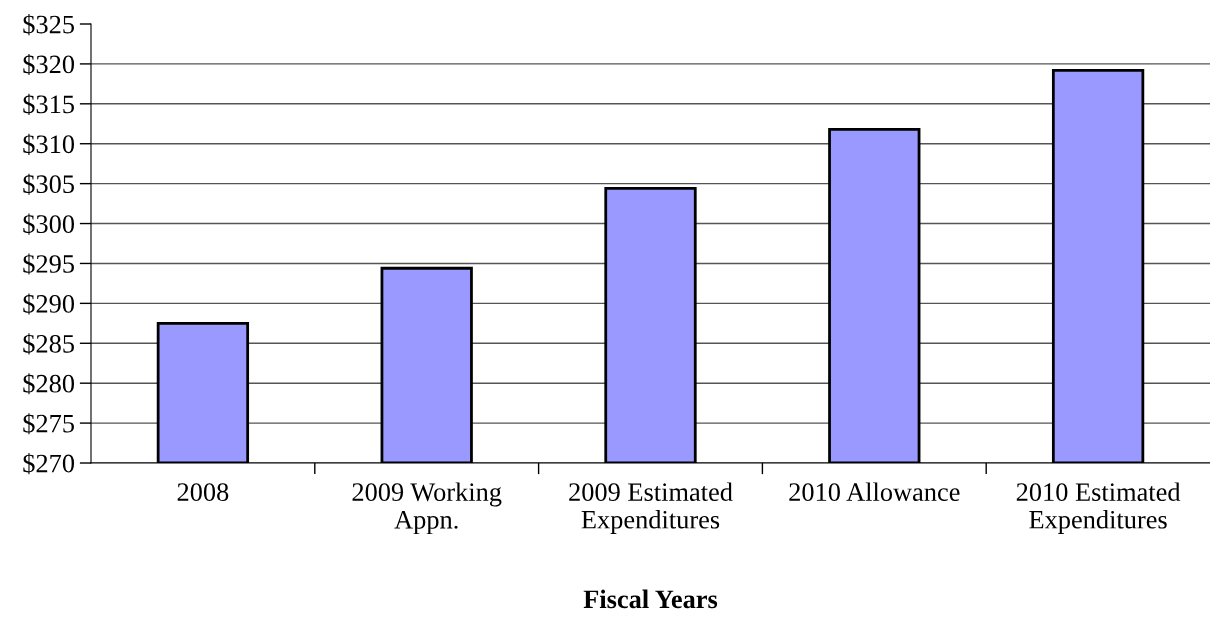 Image resolution: width=1210 pixels, height=628 pixels. What do you see at coordinates (48, 104) in the screenshot?
I see `y-tick-label: $315` at bounding box center [48, 104].